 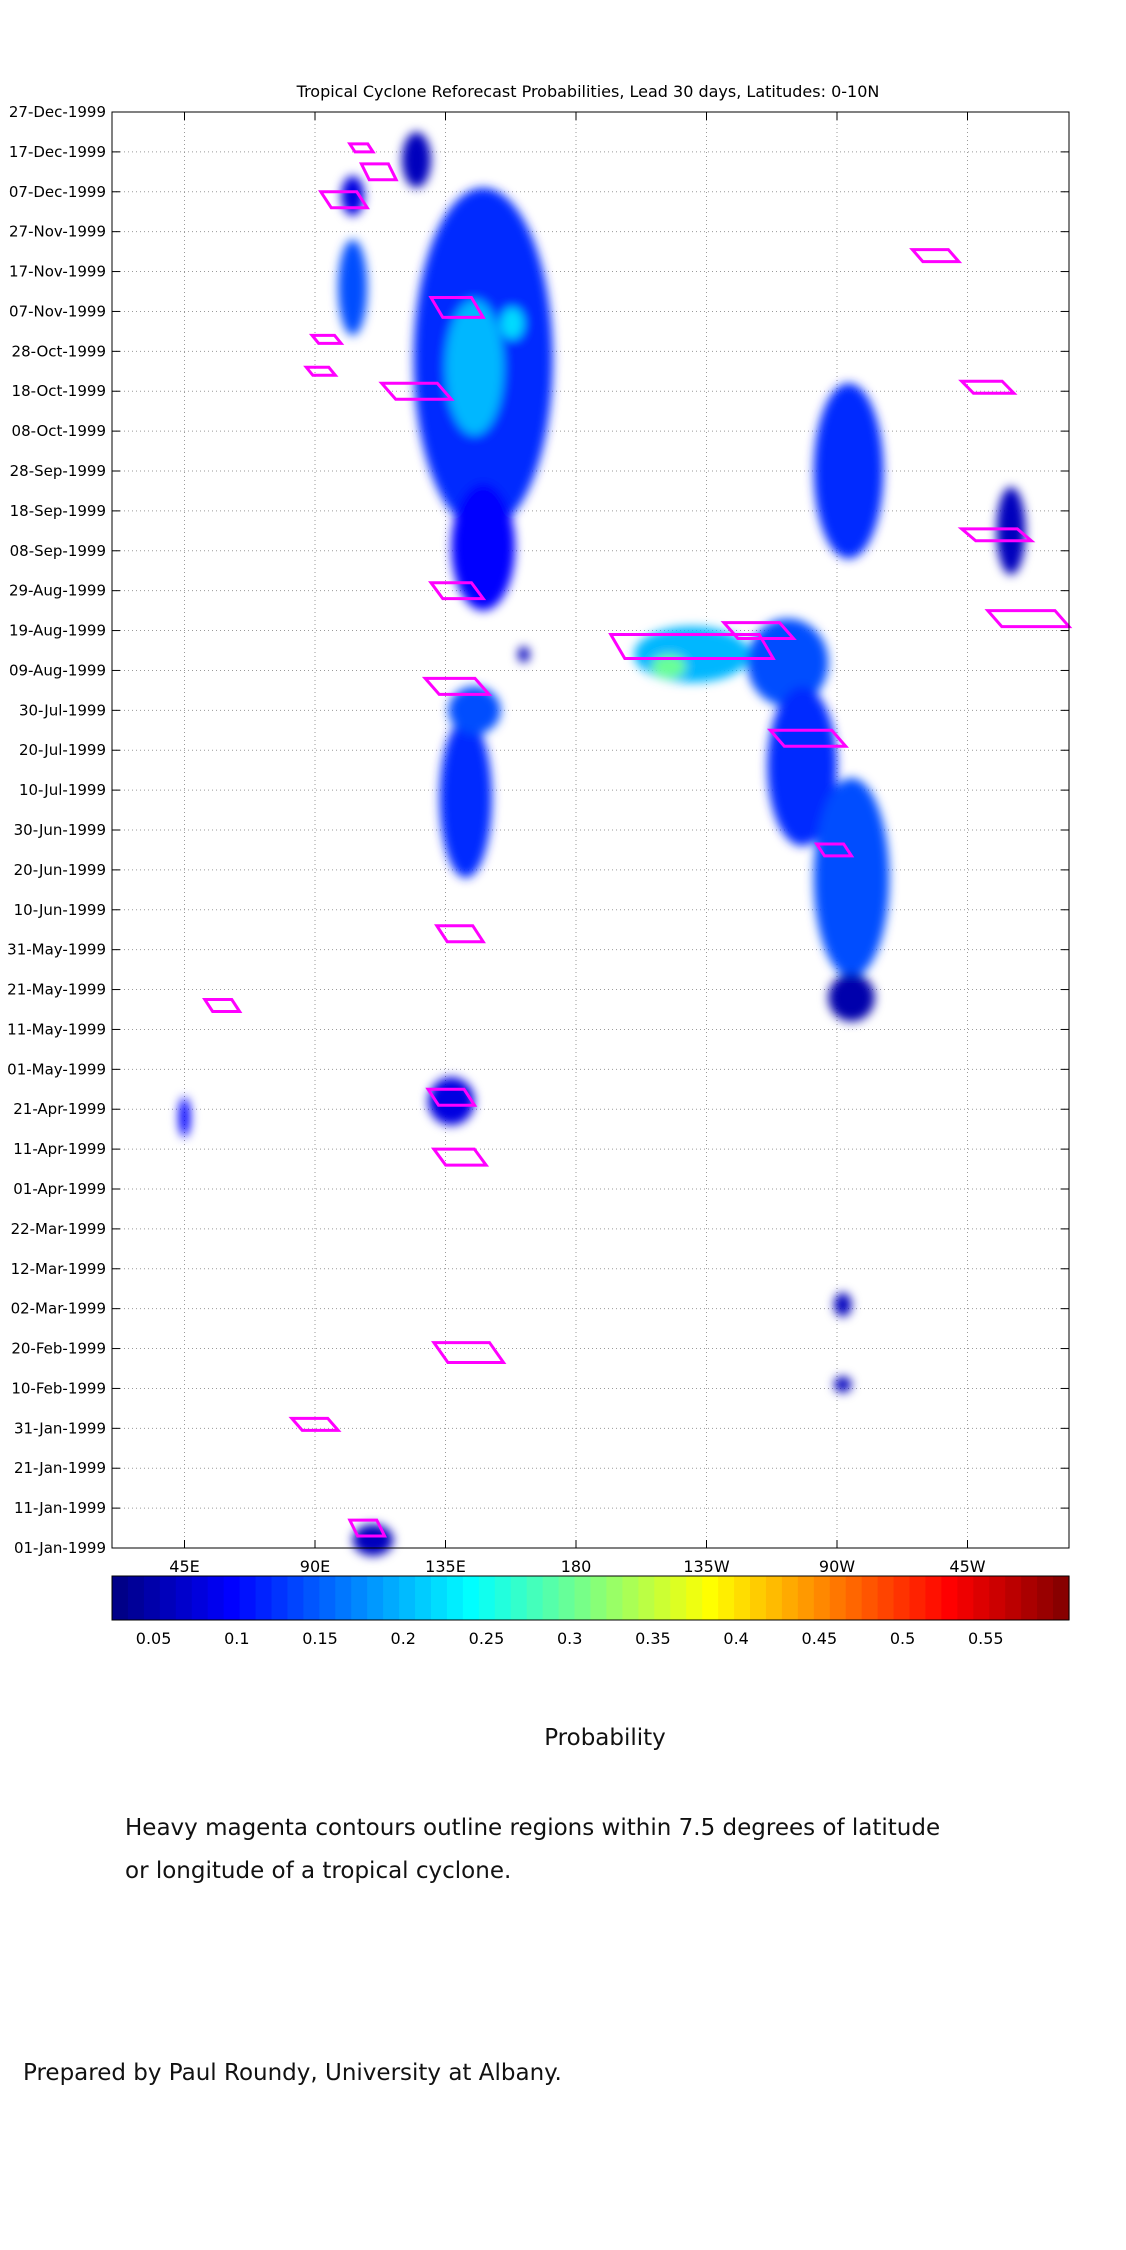 I want to click on y-tick-label: 10-Feb-1999, so click(x=58, y=1388).